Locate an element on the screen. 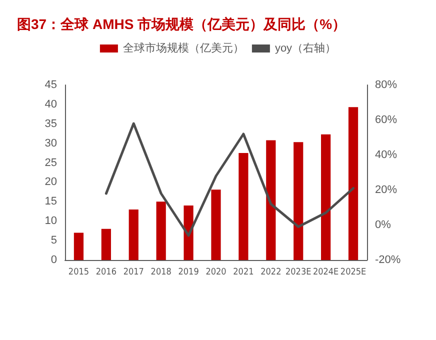  y-tick-label: 45 is located at coordinates (50, 85).